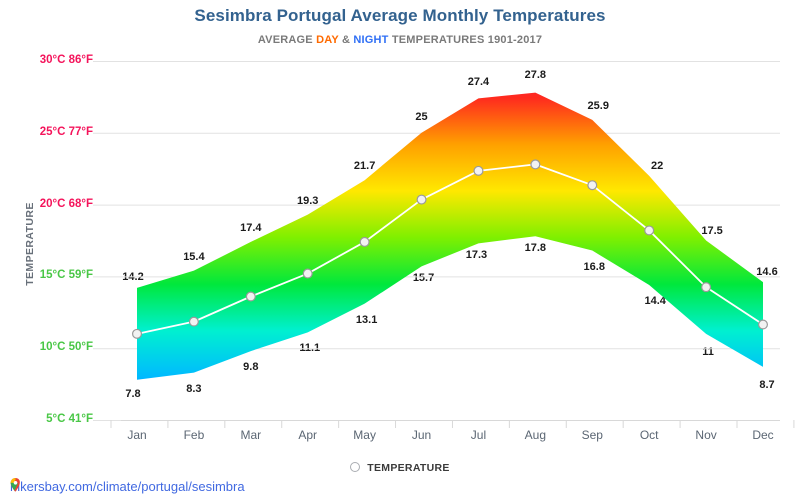 This screenshot has height=500, width=800. I want to click on y-tick-label-25: 25°C 77°F, so click(66, 131).